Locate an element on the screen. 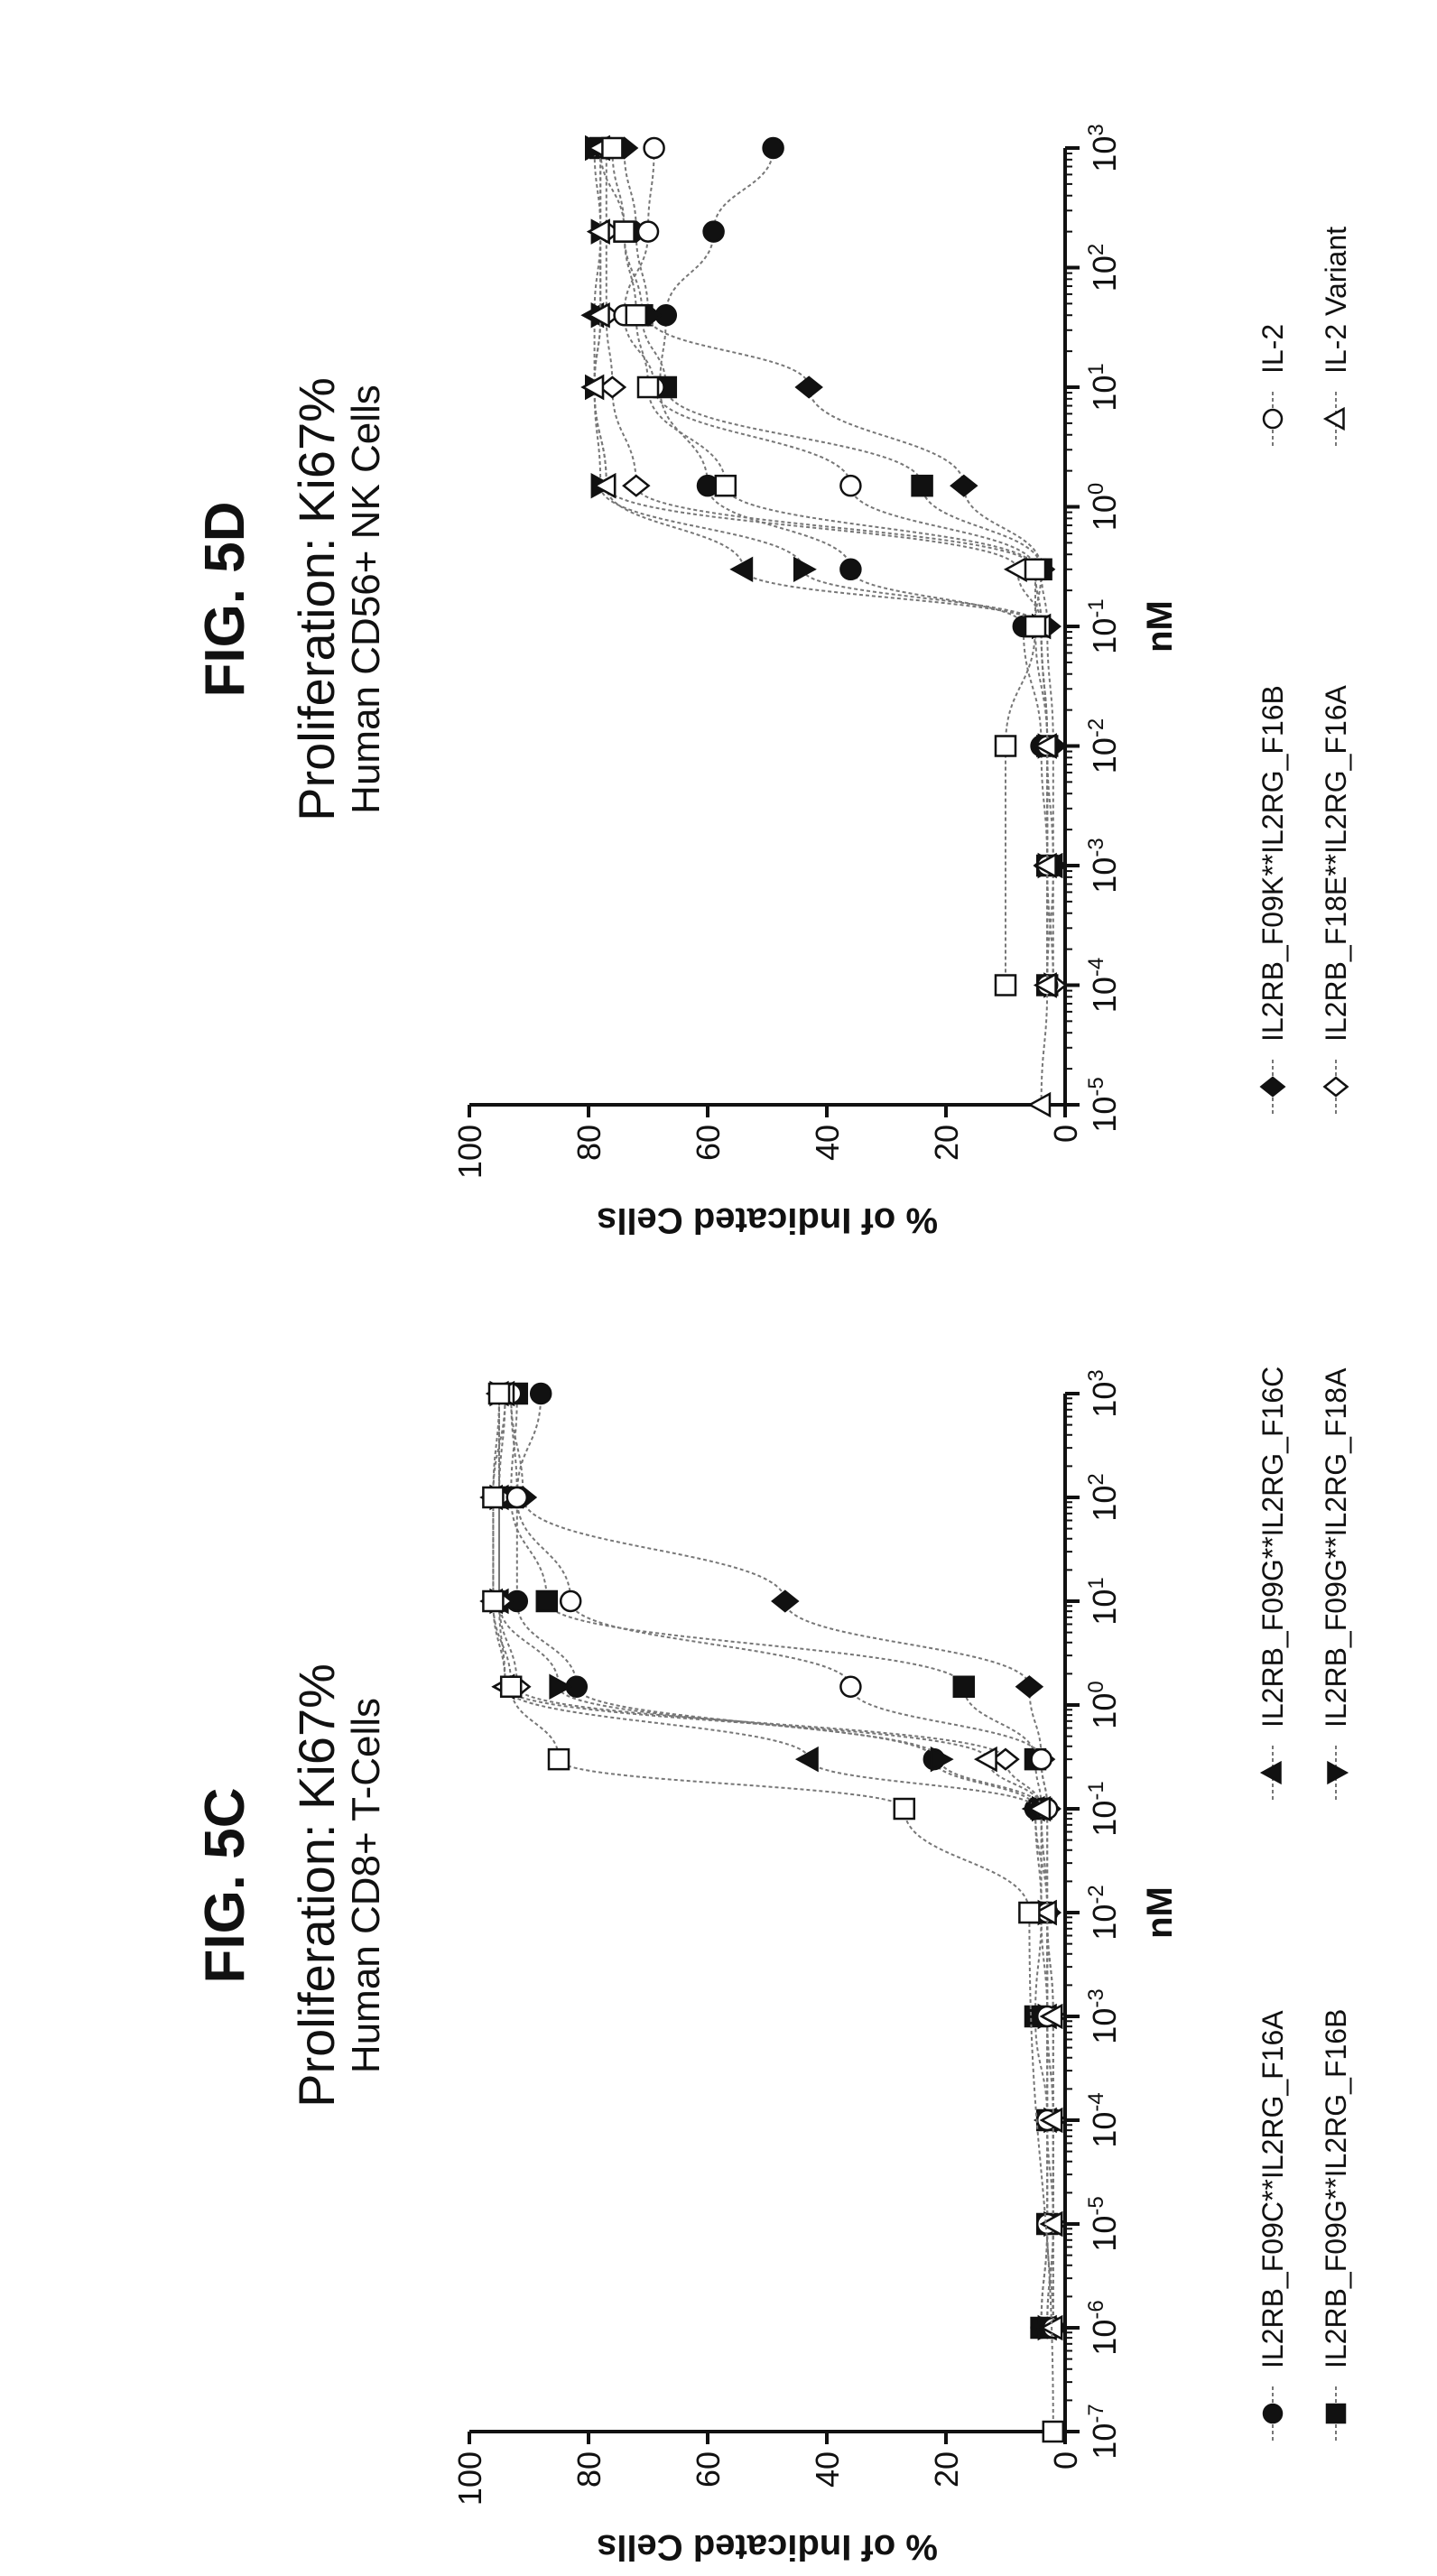 The height and width of the screenshot is (2576, 1437). legend-label: IL-2 Variant is located at coordinates (1336, 300).